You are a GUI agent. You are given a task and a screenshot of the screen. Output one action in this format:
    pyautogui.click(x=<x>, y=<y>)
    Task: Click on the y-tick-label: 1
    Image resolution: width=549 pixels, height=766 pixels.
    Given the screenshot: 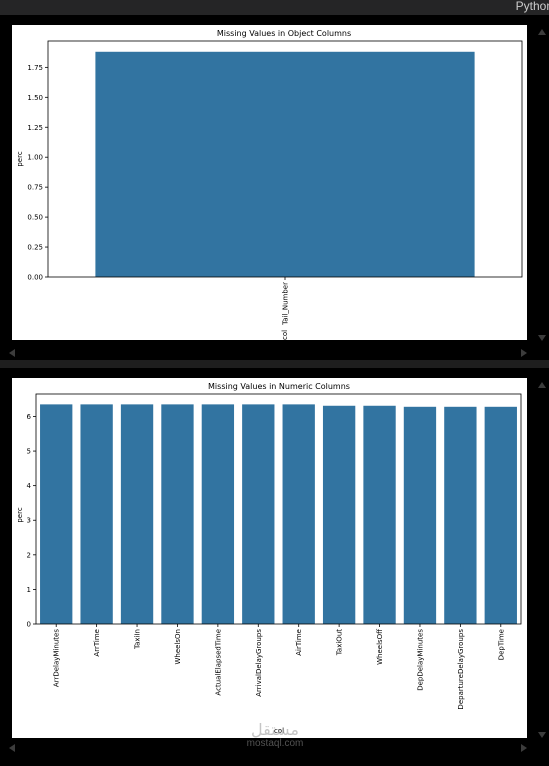 What is the action you would take?
    pyautogui.click(x=29, y=590)
    